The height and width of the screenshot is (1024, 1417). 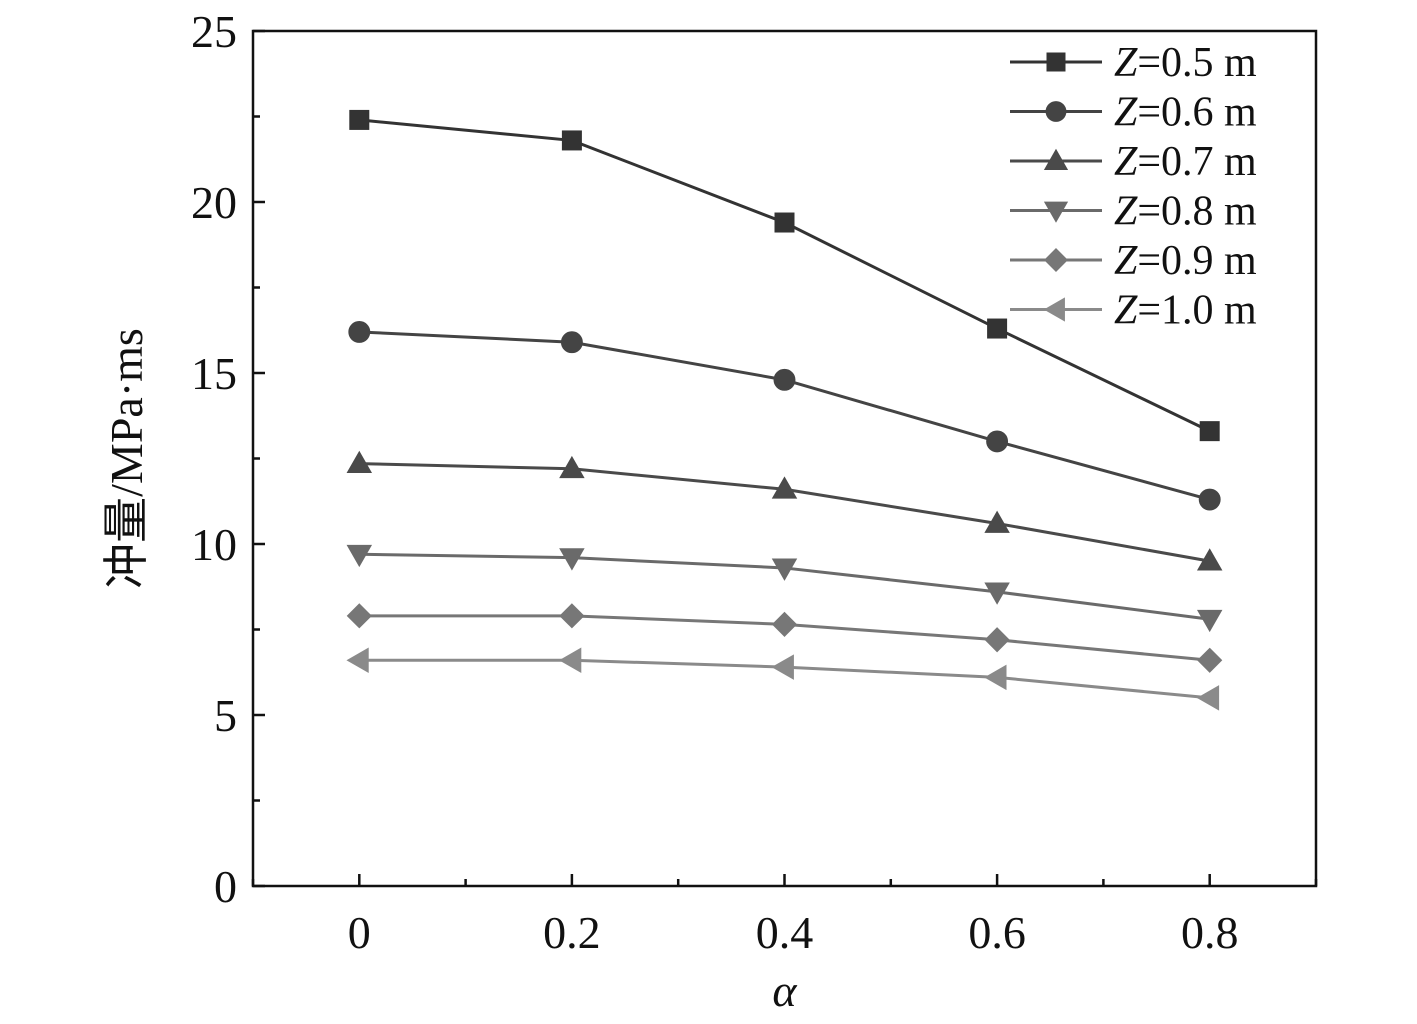 I want to click on legend-entry: Z=0.9 m, so click(x=1133, y=261).